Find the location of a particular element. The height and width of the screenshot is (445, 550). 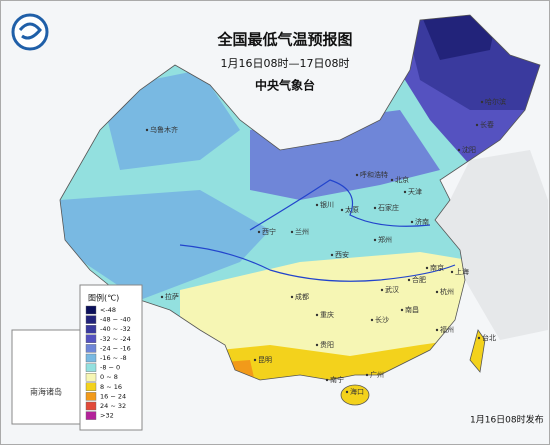

legend-label: -24 ~ -16 is located at coordinates (115, 348).